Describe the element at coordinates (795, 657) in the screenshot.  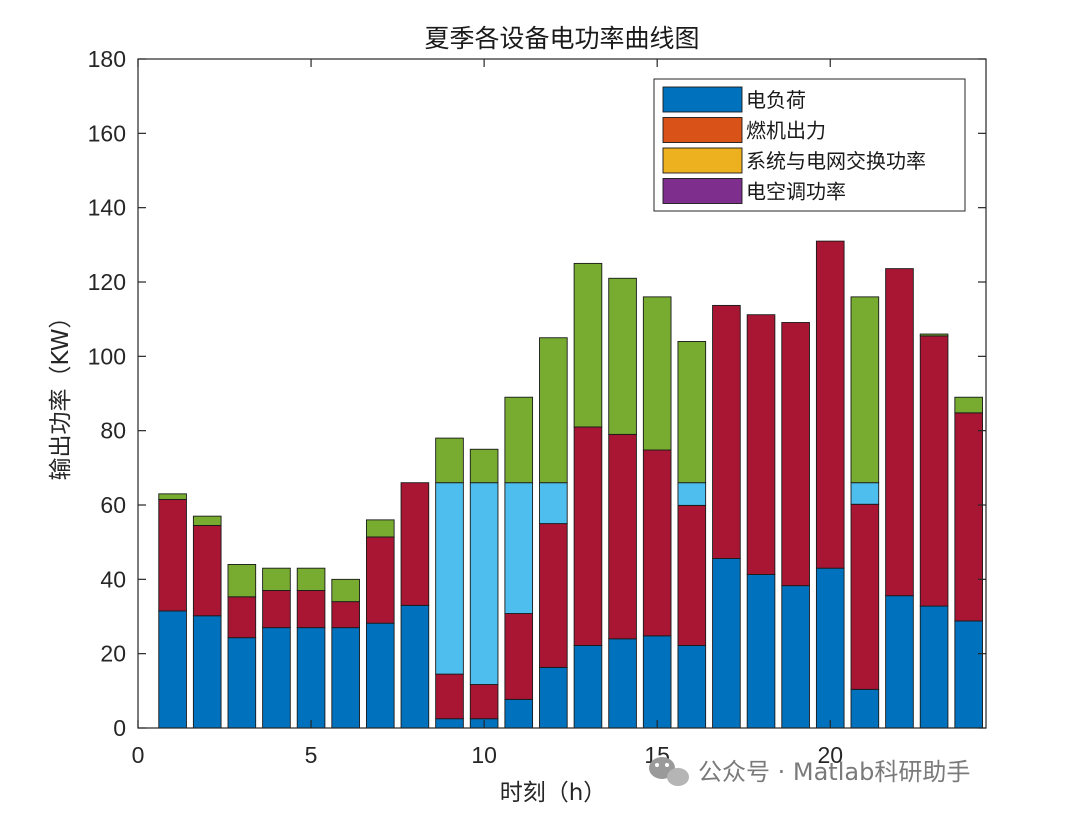
I see `bar-t19-s0` at that location.